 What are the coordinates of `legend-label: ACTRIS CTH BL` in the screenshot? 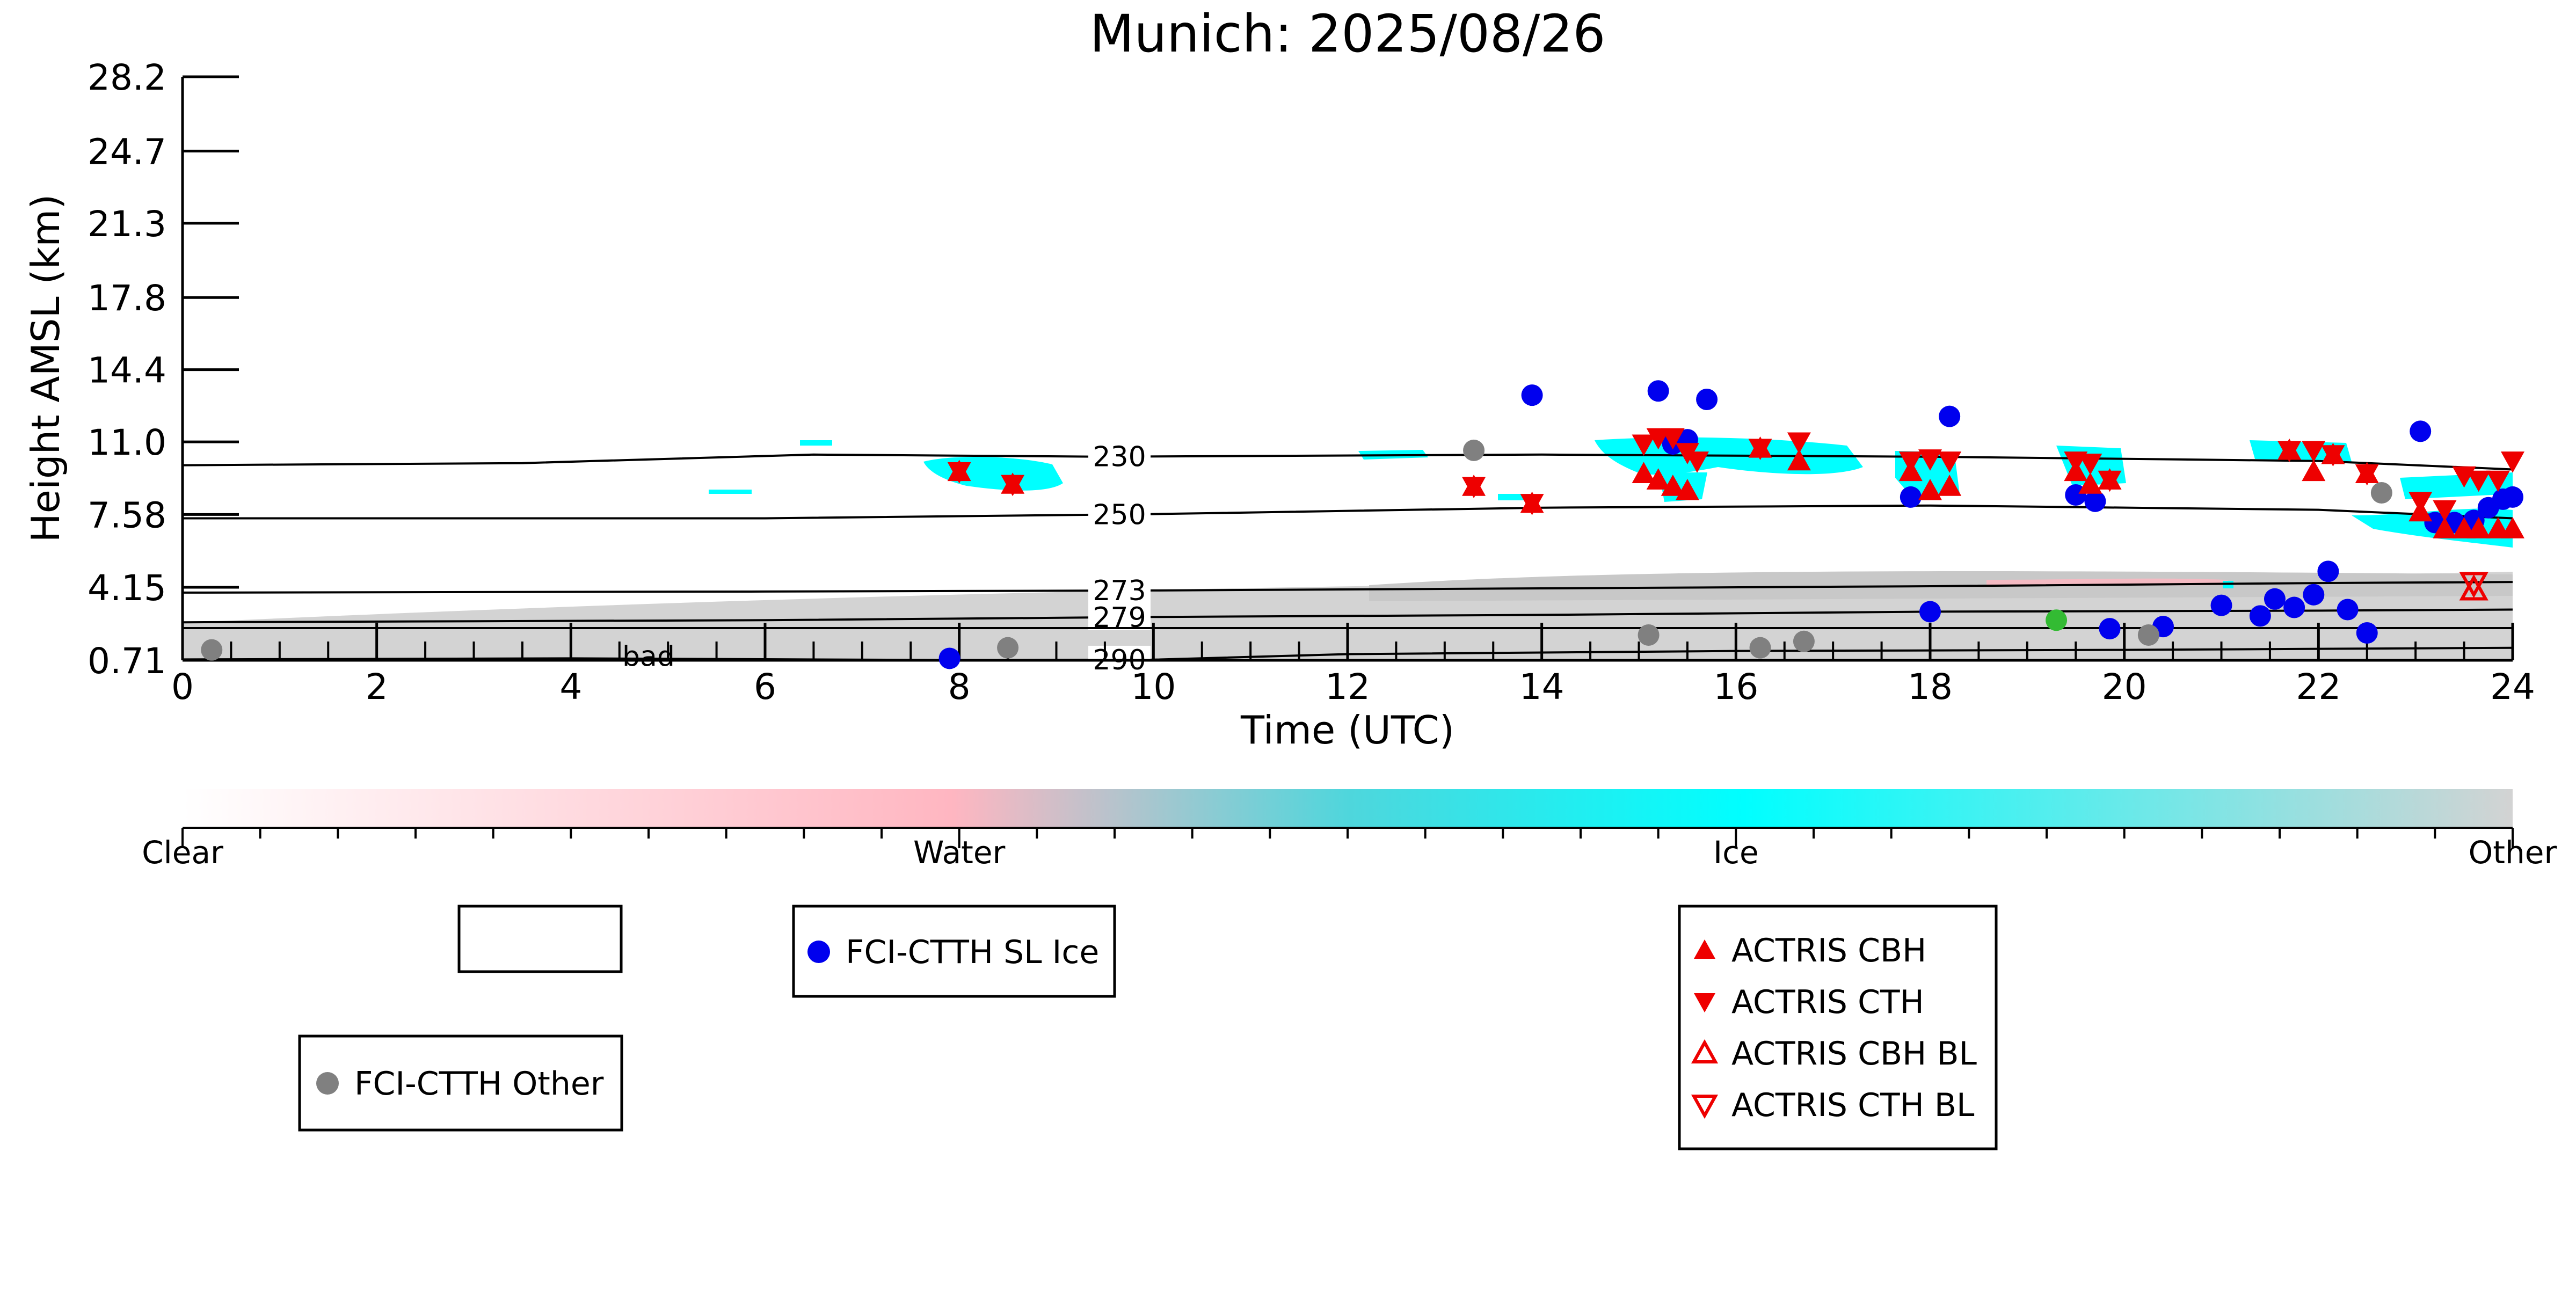 It's located at (1853, 1105).